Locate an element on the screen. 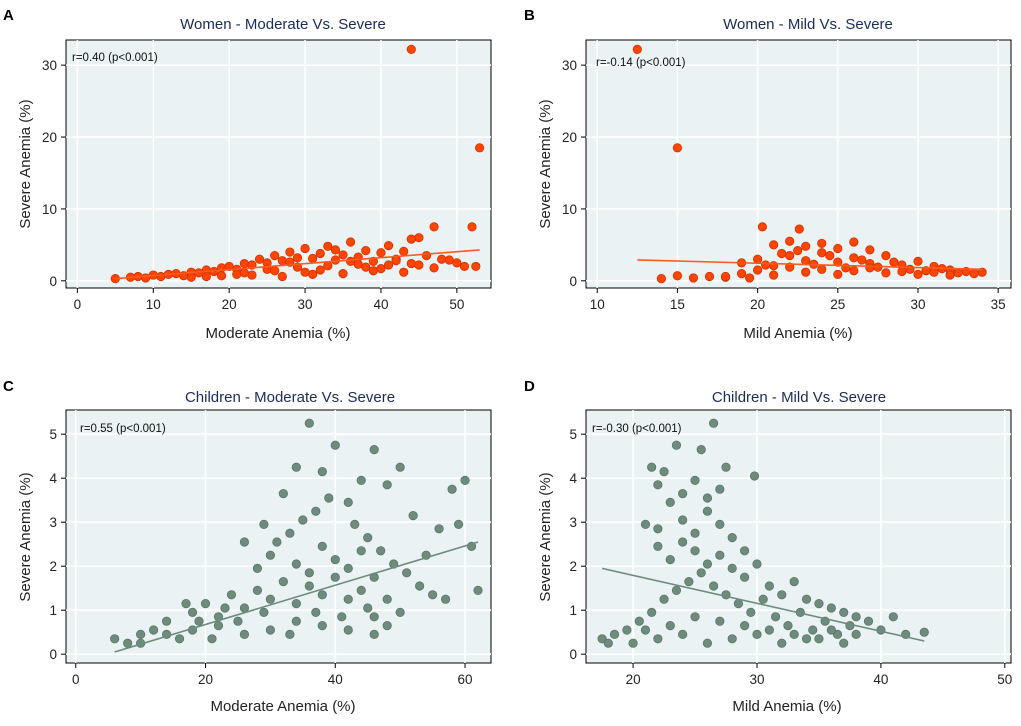 The image size is (1021, 726). panel-a-xtick-label: 40 is located at coordinates (380, 304).